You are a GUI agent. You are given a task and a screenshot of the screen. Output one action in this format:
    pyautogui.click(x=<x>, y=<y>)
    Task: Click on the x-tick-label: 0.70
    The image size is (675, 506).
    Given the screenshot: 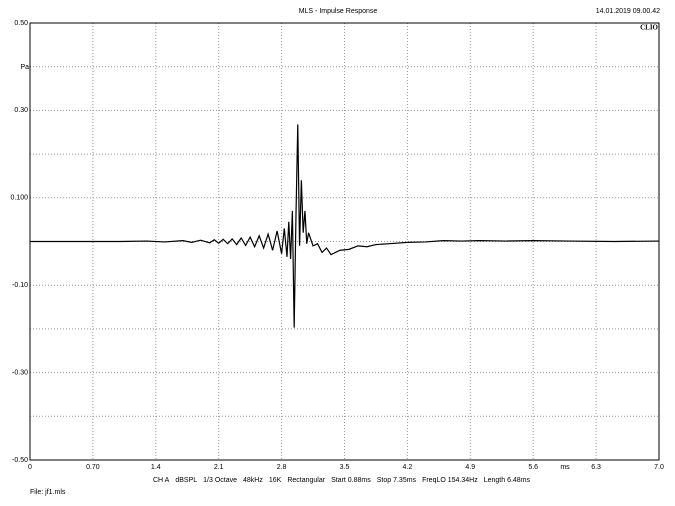 What is the action you would take?
    pyautogui.click(x=93, y=467)
    